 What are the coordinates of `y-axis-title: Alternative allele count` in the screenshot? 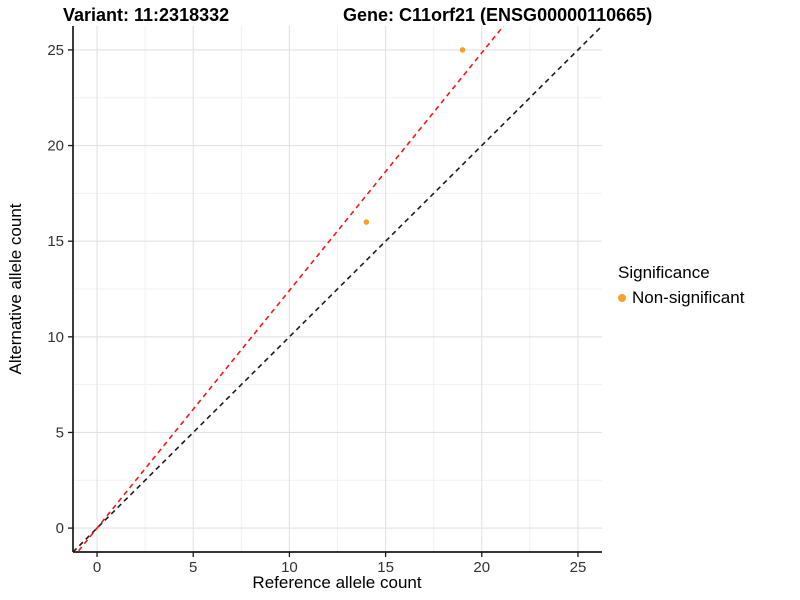 It's located at (15, 289).